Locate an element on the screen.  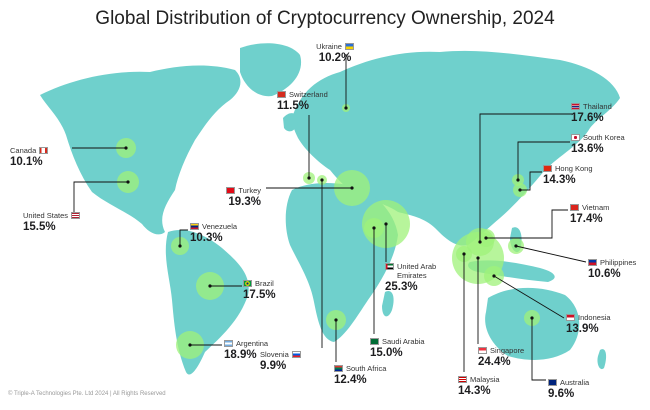
country-name: Hong Kong is located at coordinates (574, 168).